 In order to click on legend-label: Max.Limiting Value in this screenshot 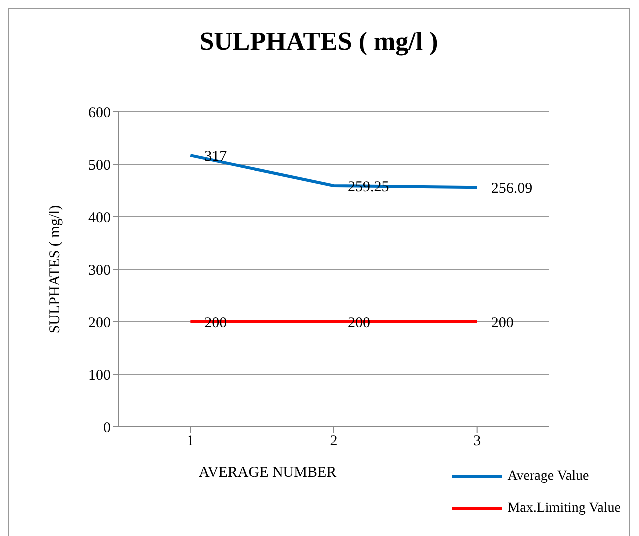, I will do `click(564, 509)`.